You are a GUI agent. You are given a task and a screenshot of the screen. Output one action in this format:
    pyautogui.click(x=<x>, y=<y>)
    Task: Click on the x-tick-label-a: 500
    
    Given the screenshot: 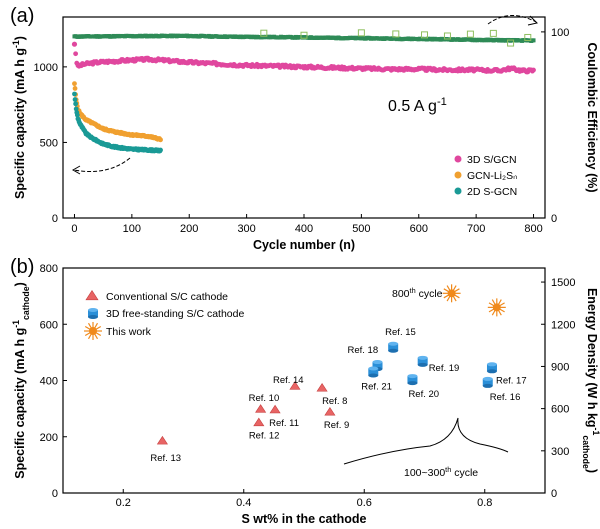 What is the action you would take?
    pyautogui.click(x=361, y=229)
    